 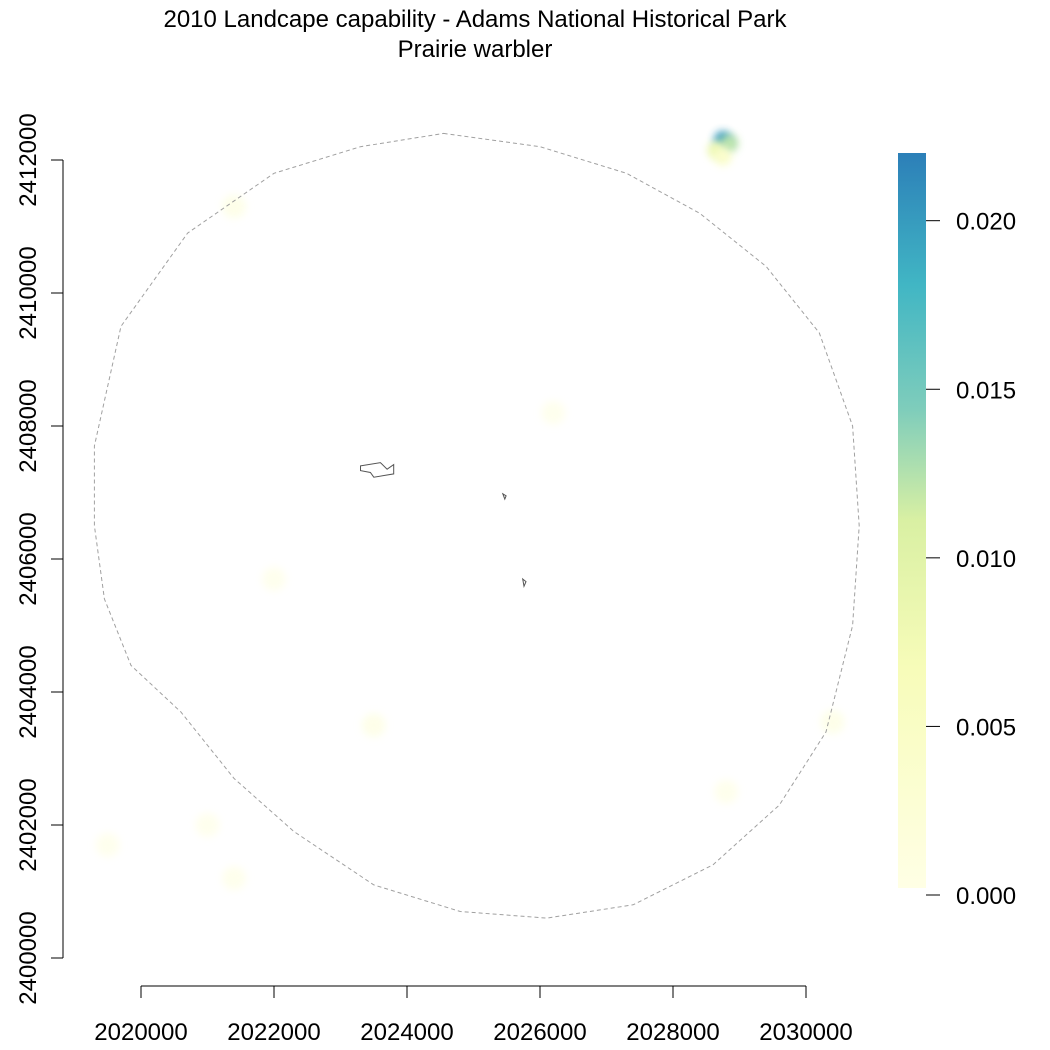 I want to click on x-tick-label: 2030000, so click(x=805, y=1032).